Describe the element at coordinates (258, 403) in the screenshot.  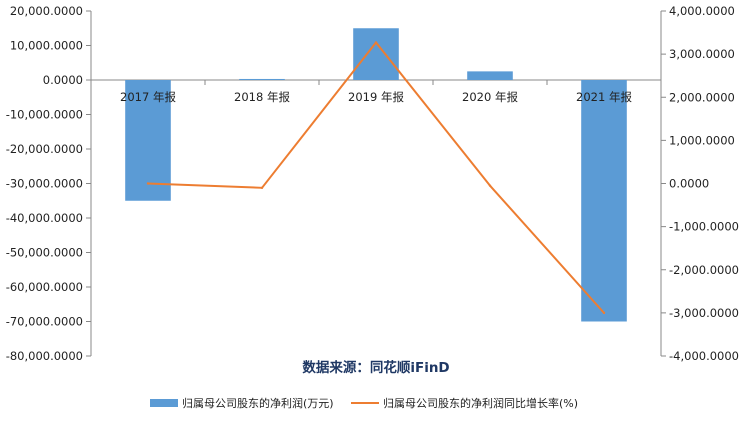
I see `legend-bar-label: 归属母公司股东的净利润(万元)` at that location.